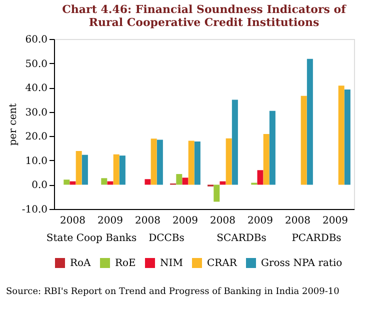 The image size is (391, 323). I want to click on text: SCARDBs, so click(241, 238).